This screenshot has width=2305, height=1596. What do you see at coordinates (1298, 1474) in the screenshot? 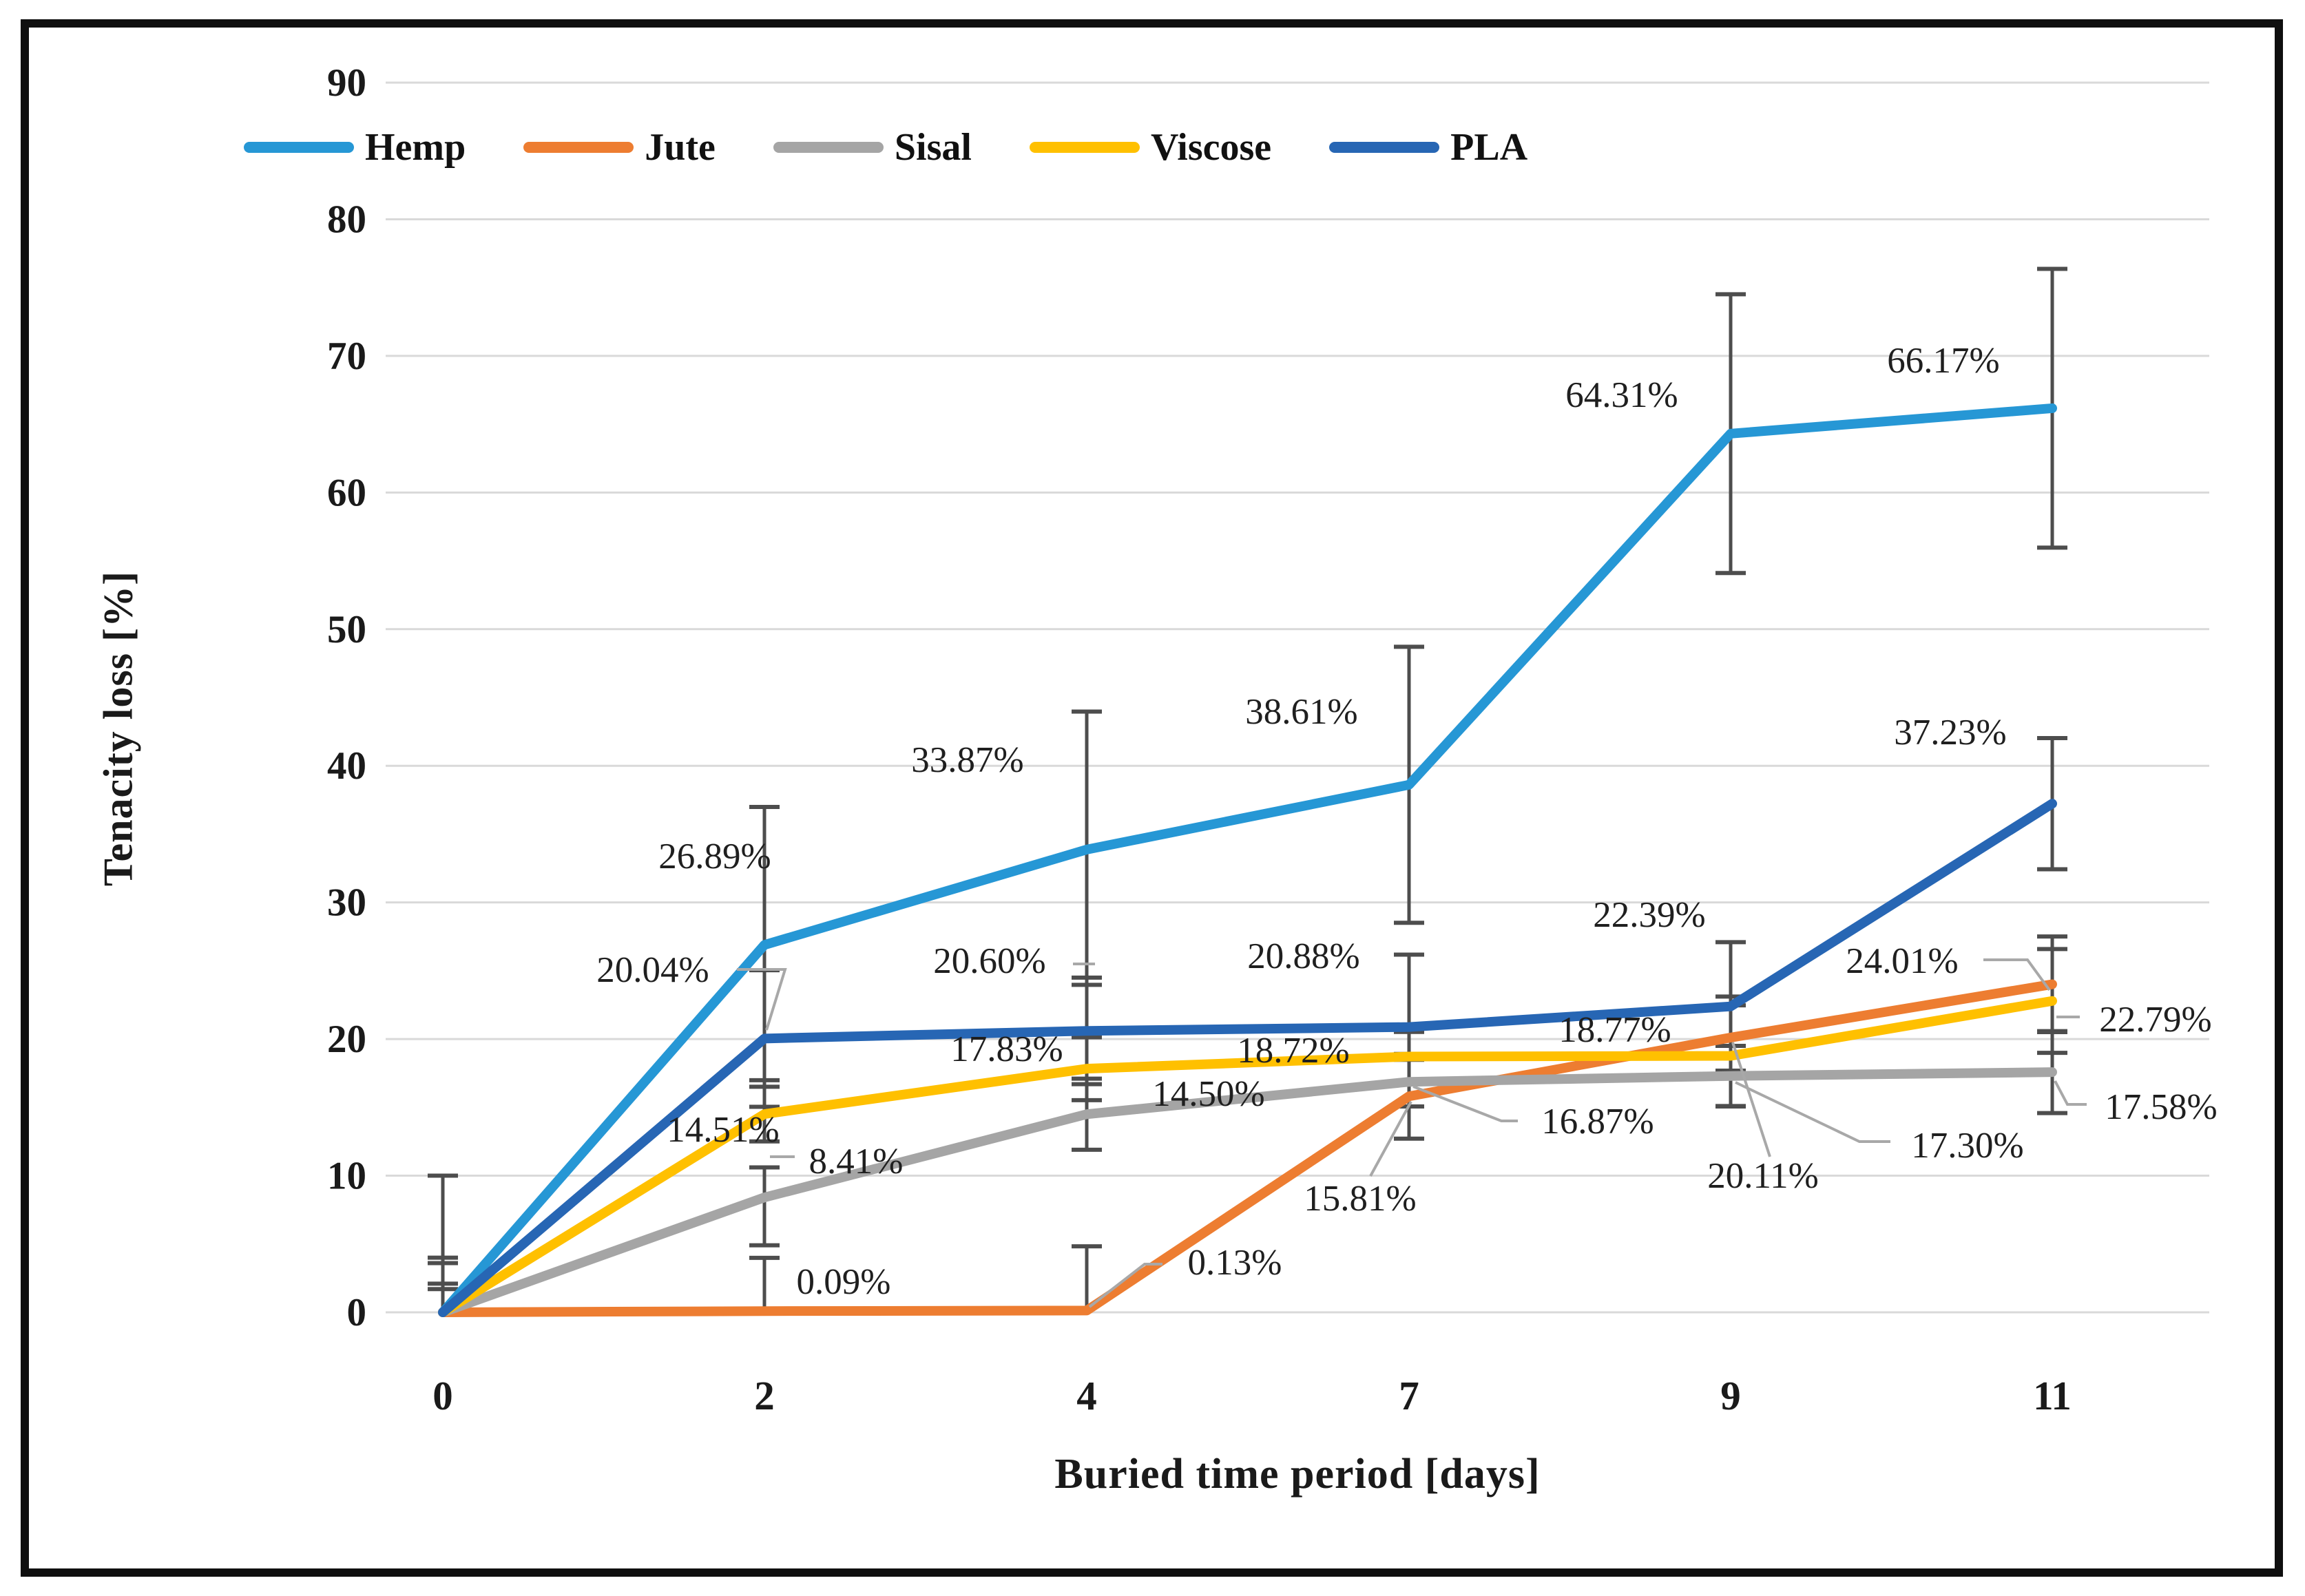
I see `x-axis-title: Buried time period [days]` at bounding box center [1298, 1474].